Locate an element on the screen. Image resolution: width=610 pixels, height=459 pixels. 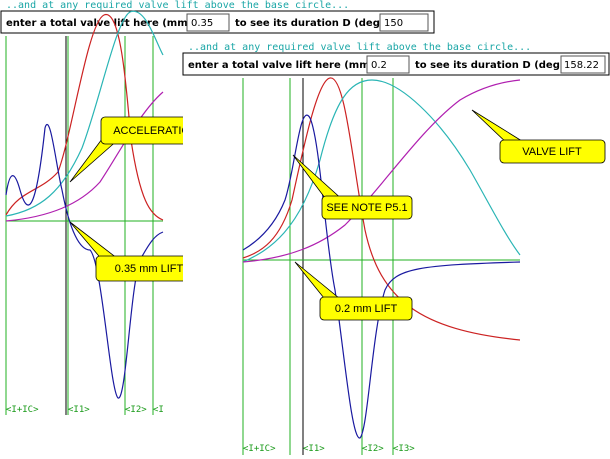
lift-value: 0.35 is located at coordinates (202, 23).